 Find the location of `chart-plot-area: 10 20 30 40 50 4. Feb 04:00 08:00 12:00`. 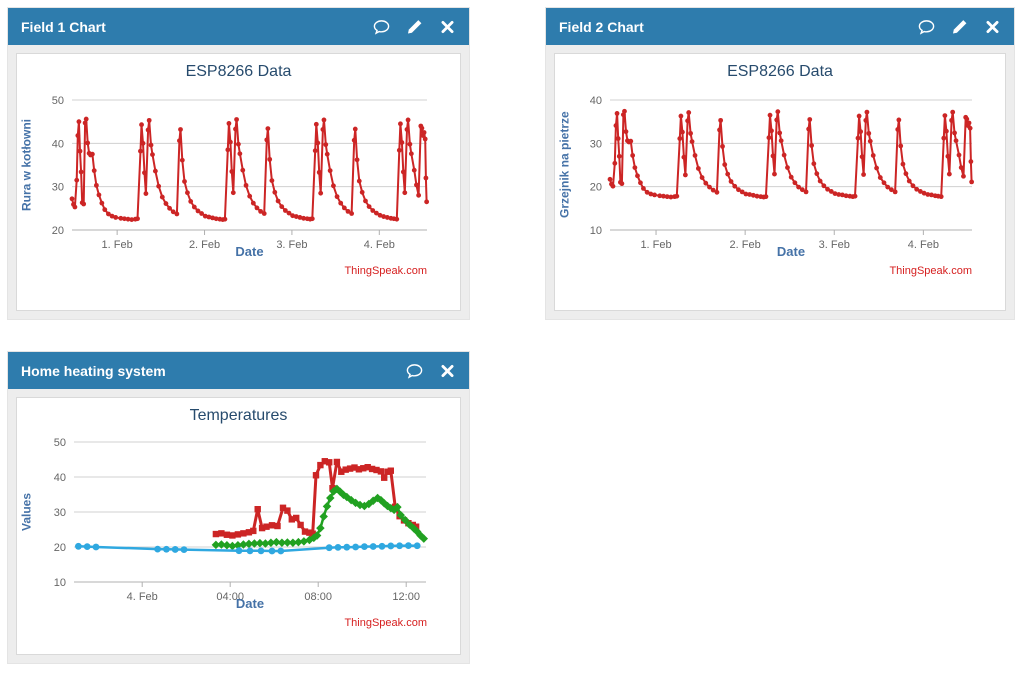

chart-plot-area: 10 20 30 40 50 4. Feb 04:00 08:00 12:00 is located at coordinates (241, 520).